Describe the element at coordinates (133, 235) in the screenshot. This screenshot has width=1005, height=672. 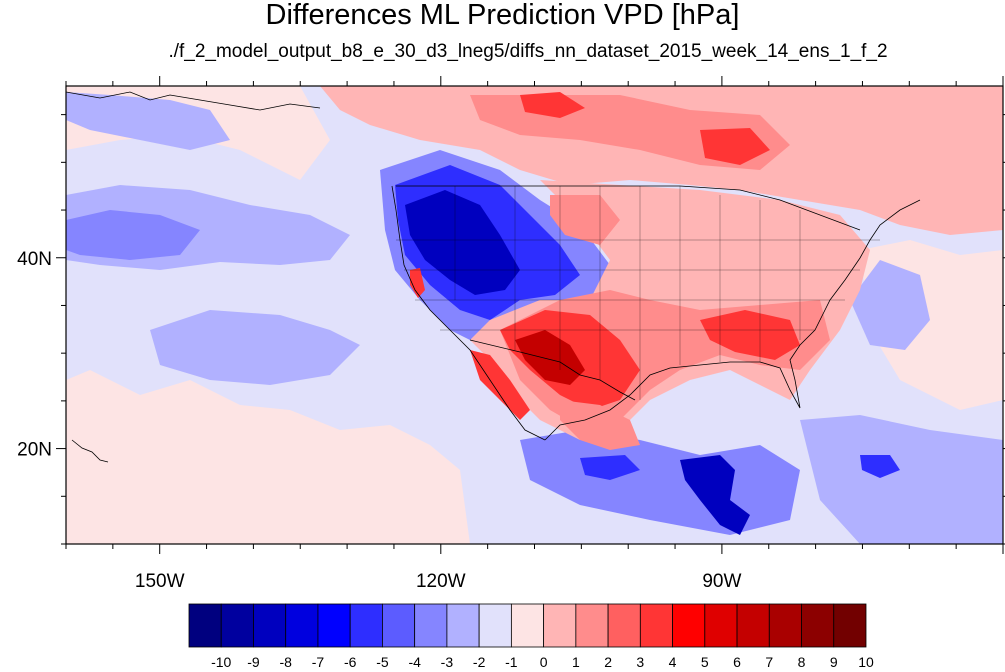
I see `neg-region-north-pacific-core` at that location.